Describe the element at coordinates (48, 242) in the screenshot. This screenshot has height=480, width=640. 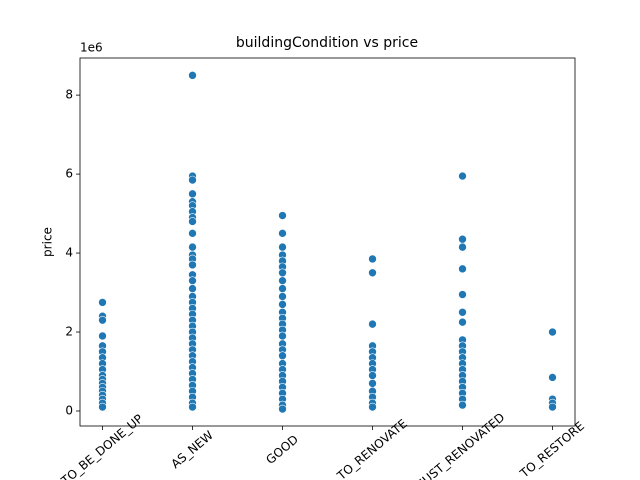
I see `y-axis-label: price` at that location.